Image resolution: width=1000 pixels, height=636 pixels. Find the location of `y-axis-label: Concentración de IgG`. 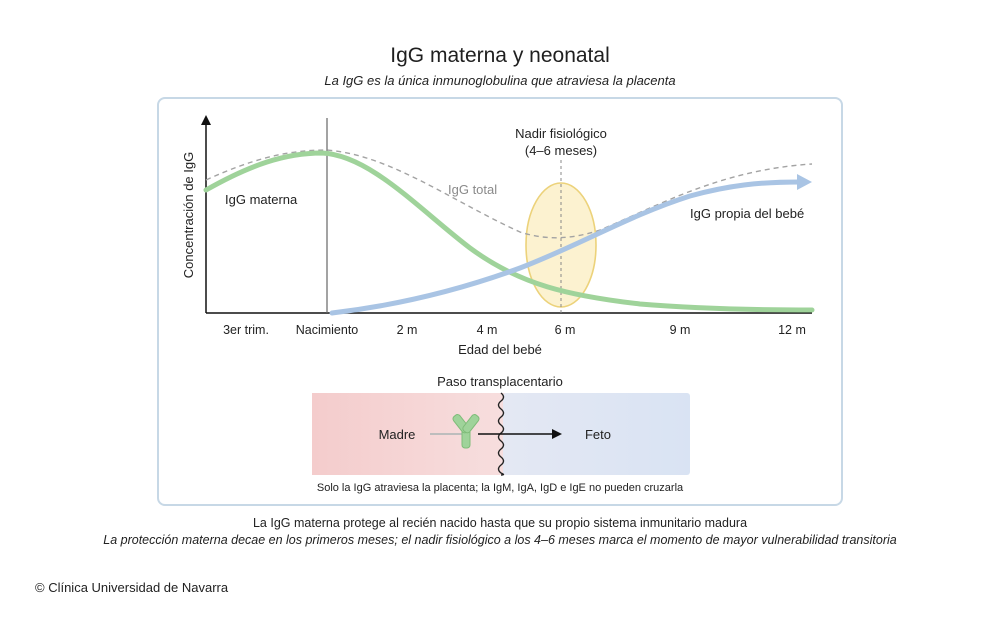

y-axis-label: Concentración de IgG is located at coordinates (188, 215).